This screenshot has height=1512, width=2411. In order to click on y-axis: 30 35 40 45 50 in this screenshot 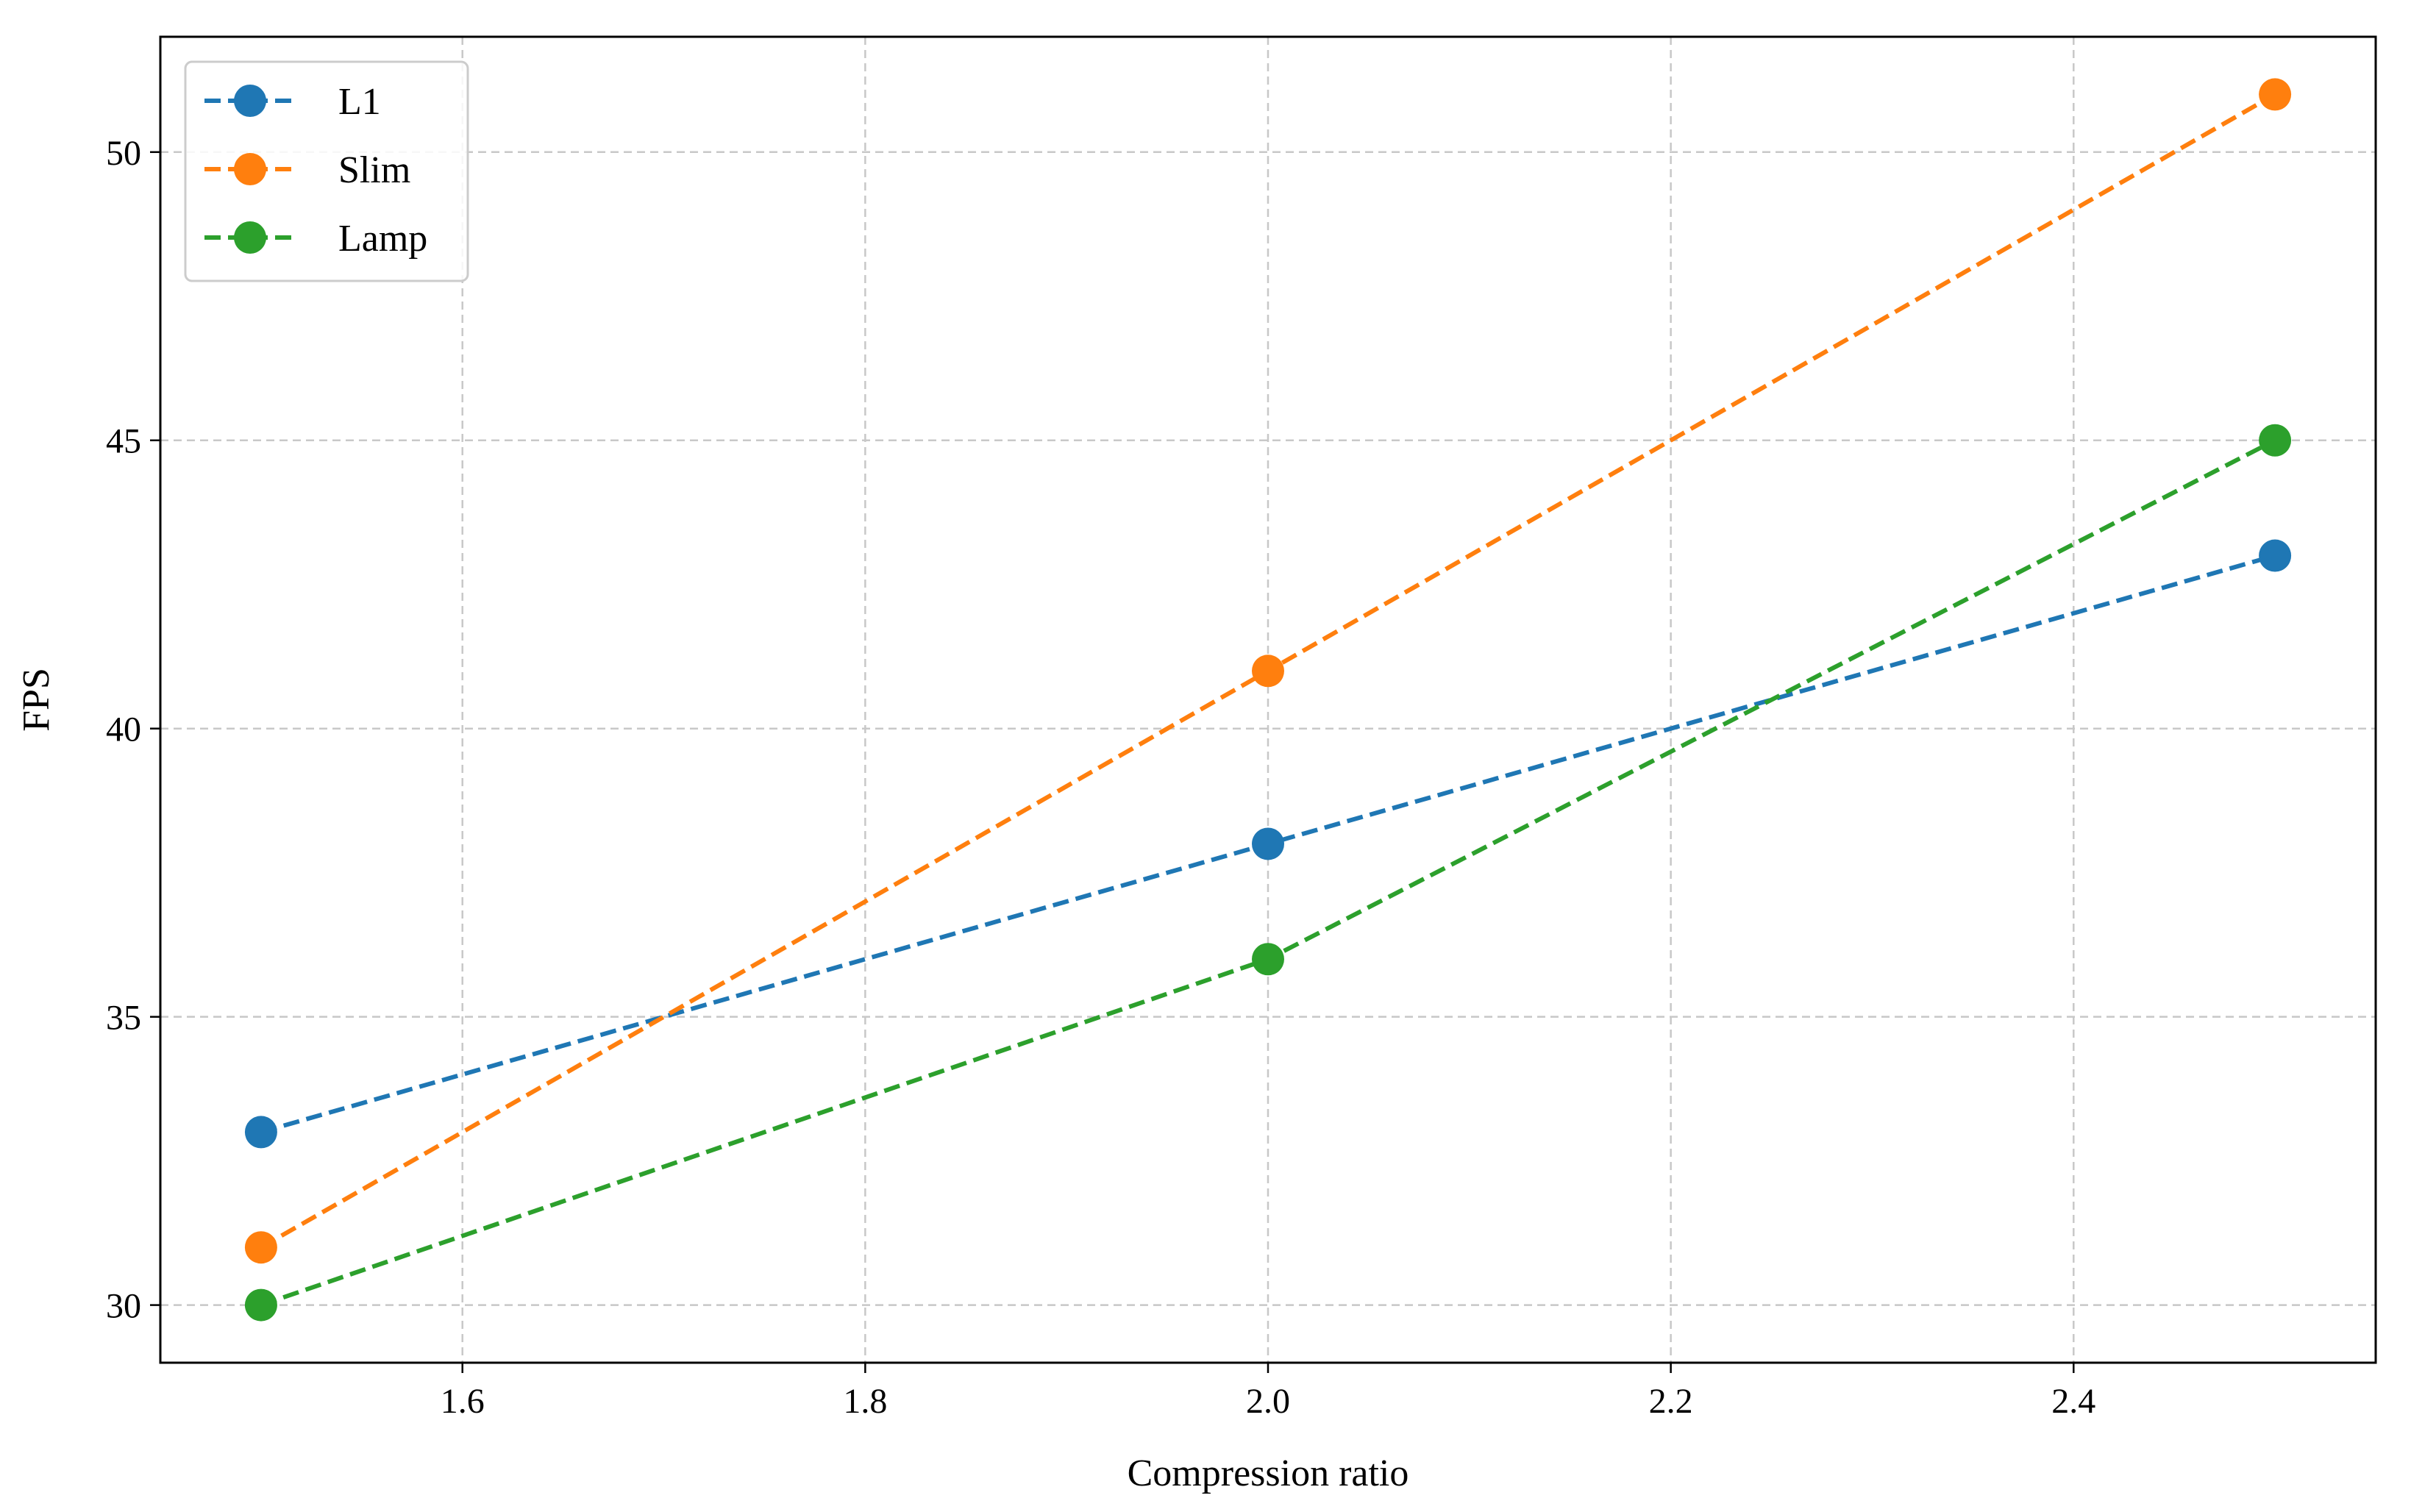, I will do `click(133, 730)`.